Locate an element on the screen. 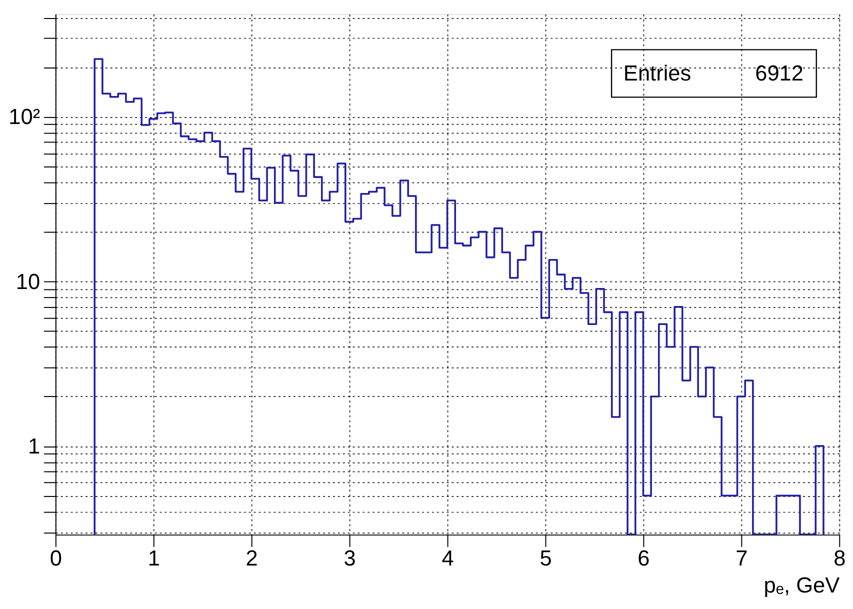 This screenshot has height=609, width=853. x-tick-label: 4 is located at coordinates (448, 558).